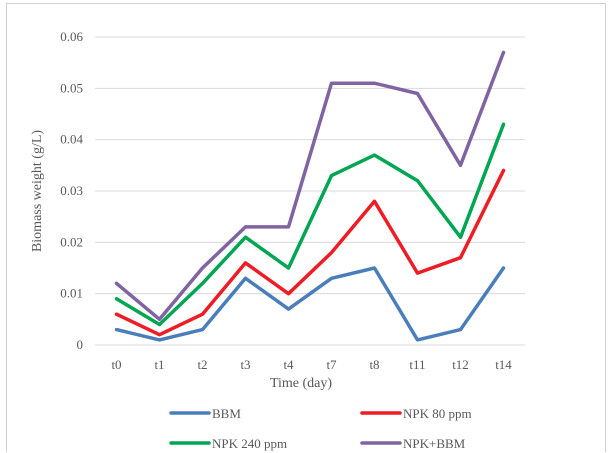 This screenshot has width=611, height=453. I want to click on x-tick-label: t4, so click(288, 364).